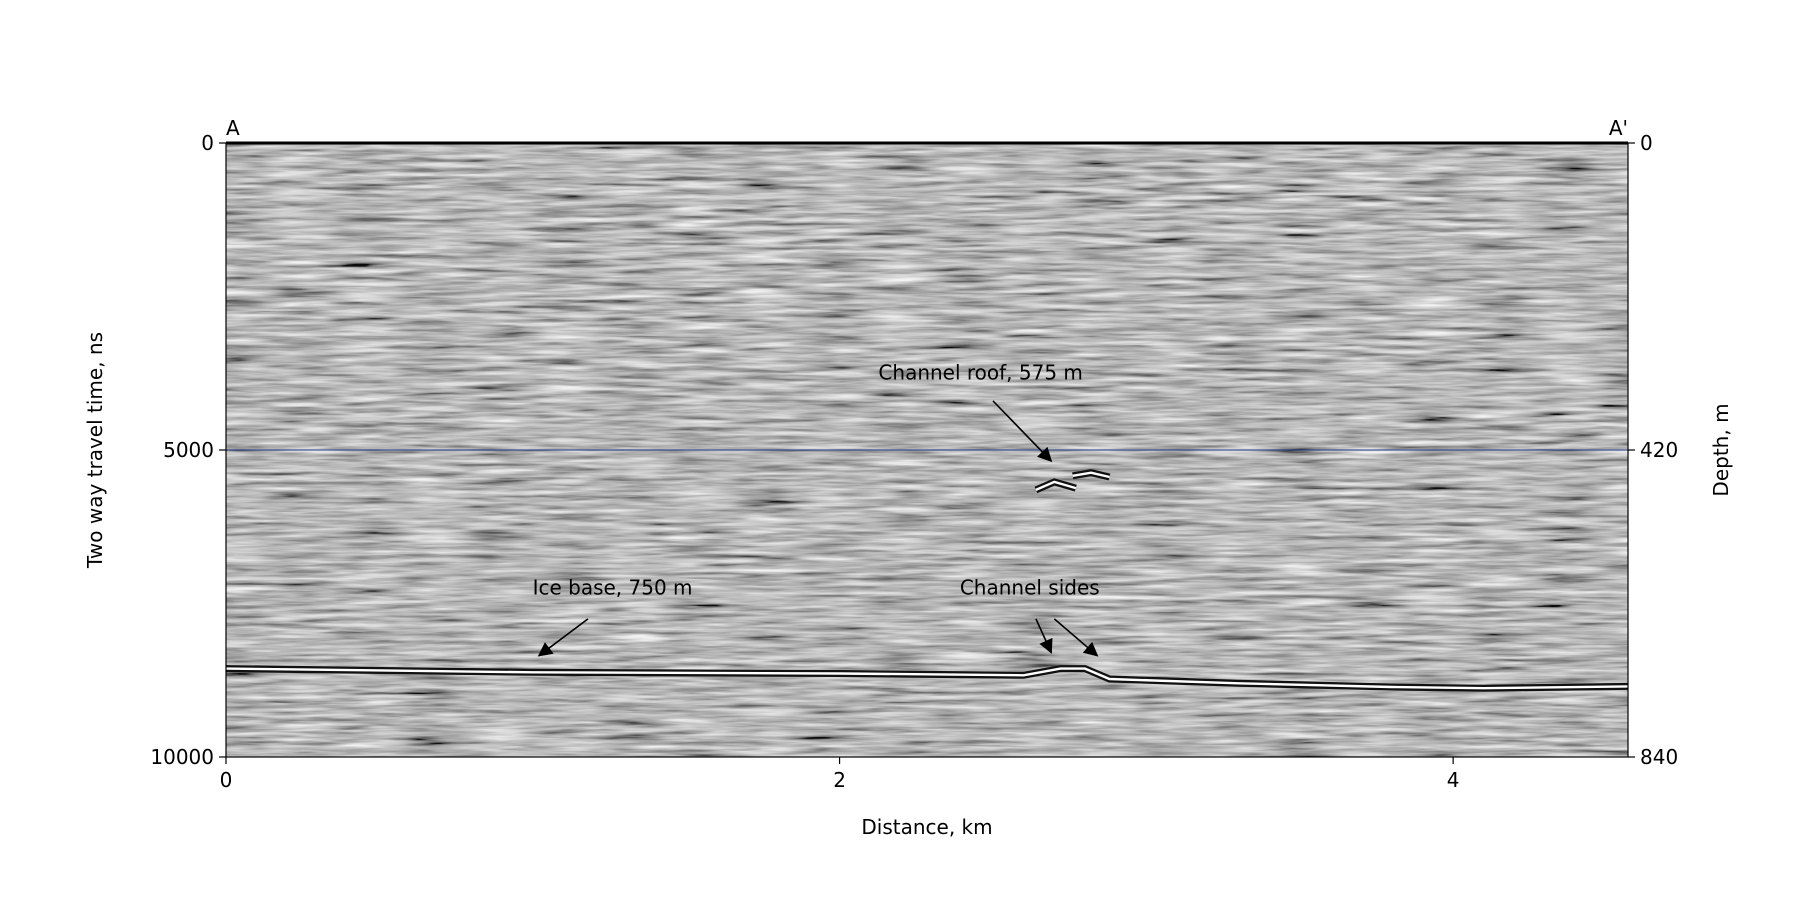  Describe the element at coordinates (95, 450) in the screenshot. I see `y-axis-label: Two way travel time, ns` at that location.